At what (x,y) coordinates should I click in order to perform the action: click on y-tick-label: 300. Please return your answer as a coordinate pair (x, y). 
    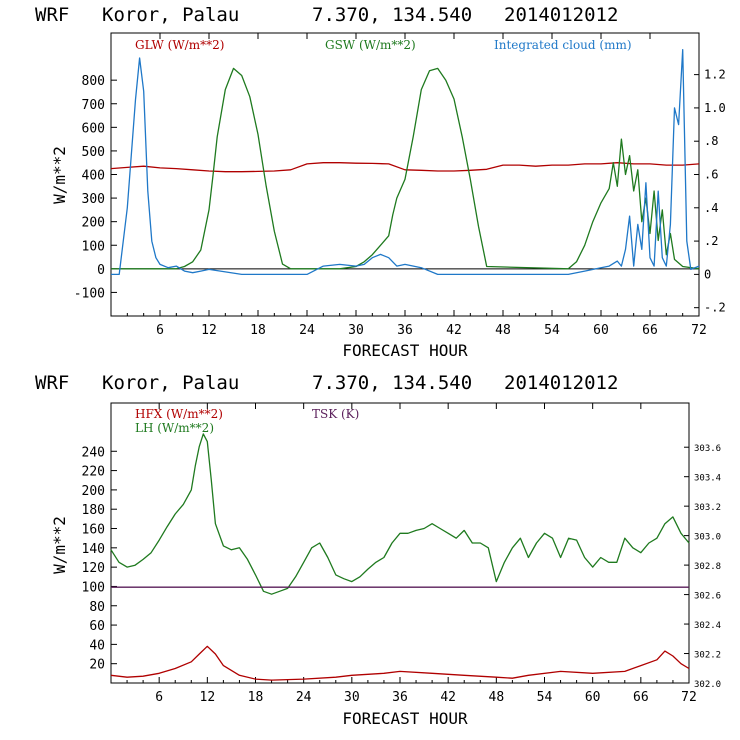
    Looking at the image, I should click on (93, 199).